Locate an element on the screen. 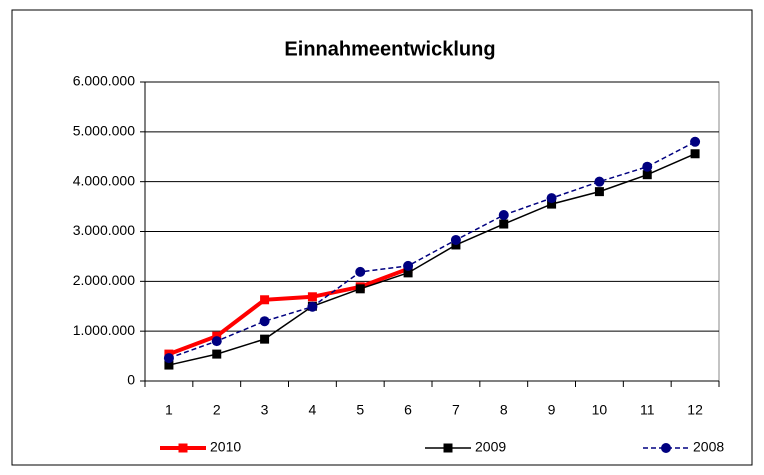 The width and height of the screenshot is (764, 475). y-tick-label: 2.000.000 is located at coordinates (104, 280).